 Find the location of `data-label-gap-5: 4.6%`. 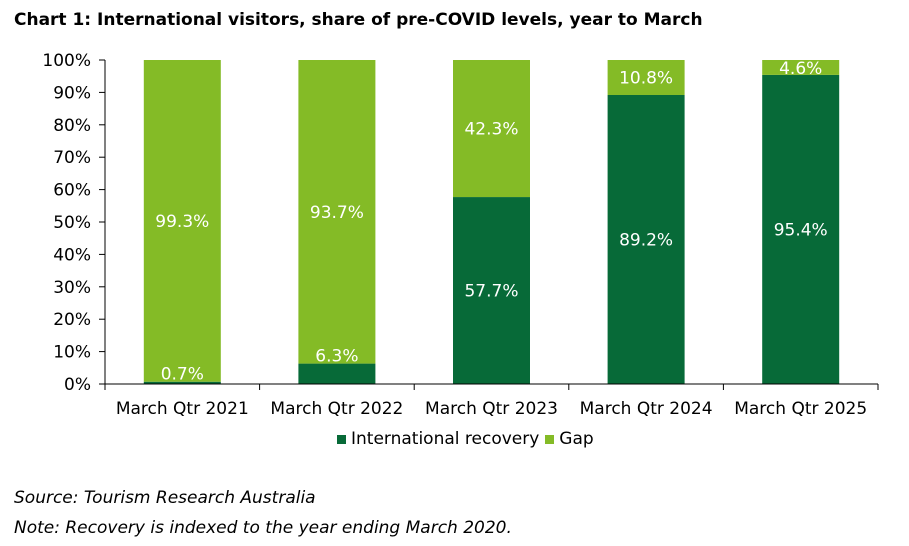

data-label-gap-5: 4.6% is located at coordinates (800, 69).